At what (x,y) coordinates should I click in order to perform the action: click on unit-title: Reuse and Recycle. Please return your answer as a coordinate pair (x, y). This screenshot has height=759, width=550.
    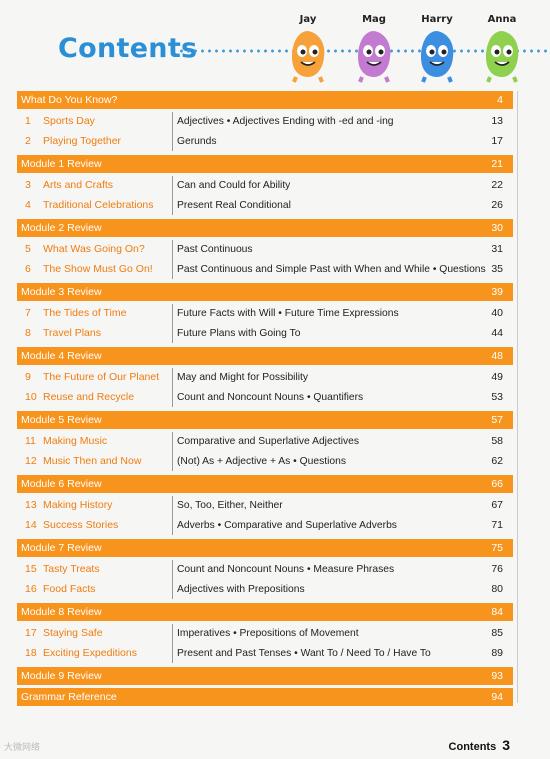
    Looking at the image, I should click on (89, 396).